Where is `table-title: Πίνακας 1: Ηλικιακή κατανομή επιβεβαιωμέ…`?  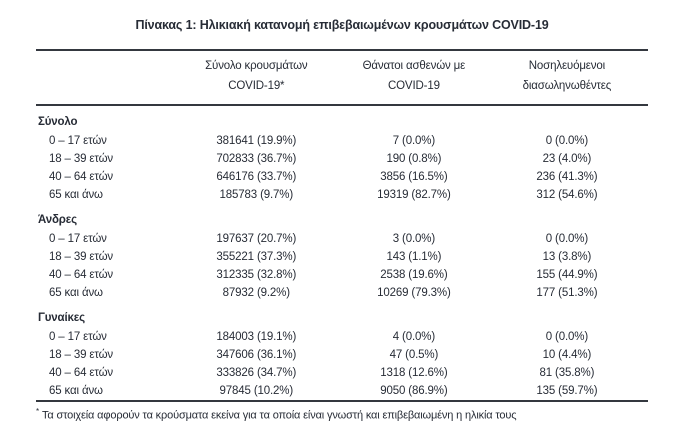 table-title: Πίνακας 1: Ηλικιακή κατανομή επιβεβαιωμέ… is located at coordinates (342, 25).